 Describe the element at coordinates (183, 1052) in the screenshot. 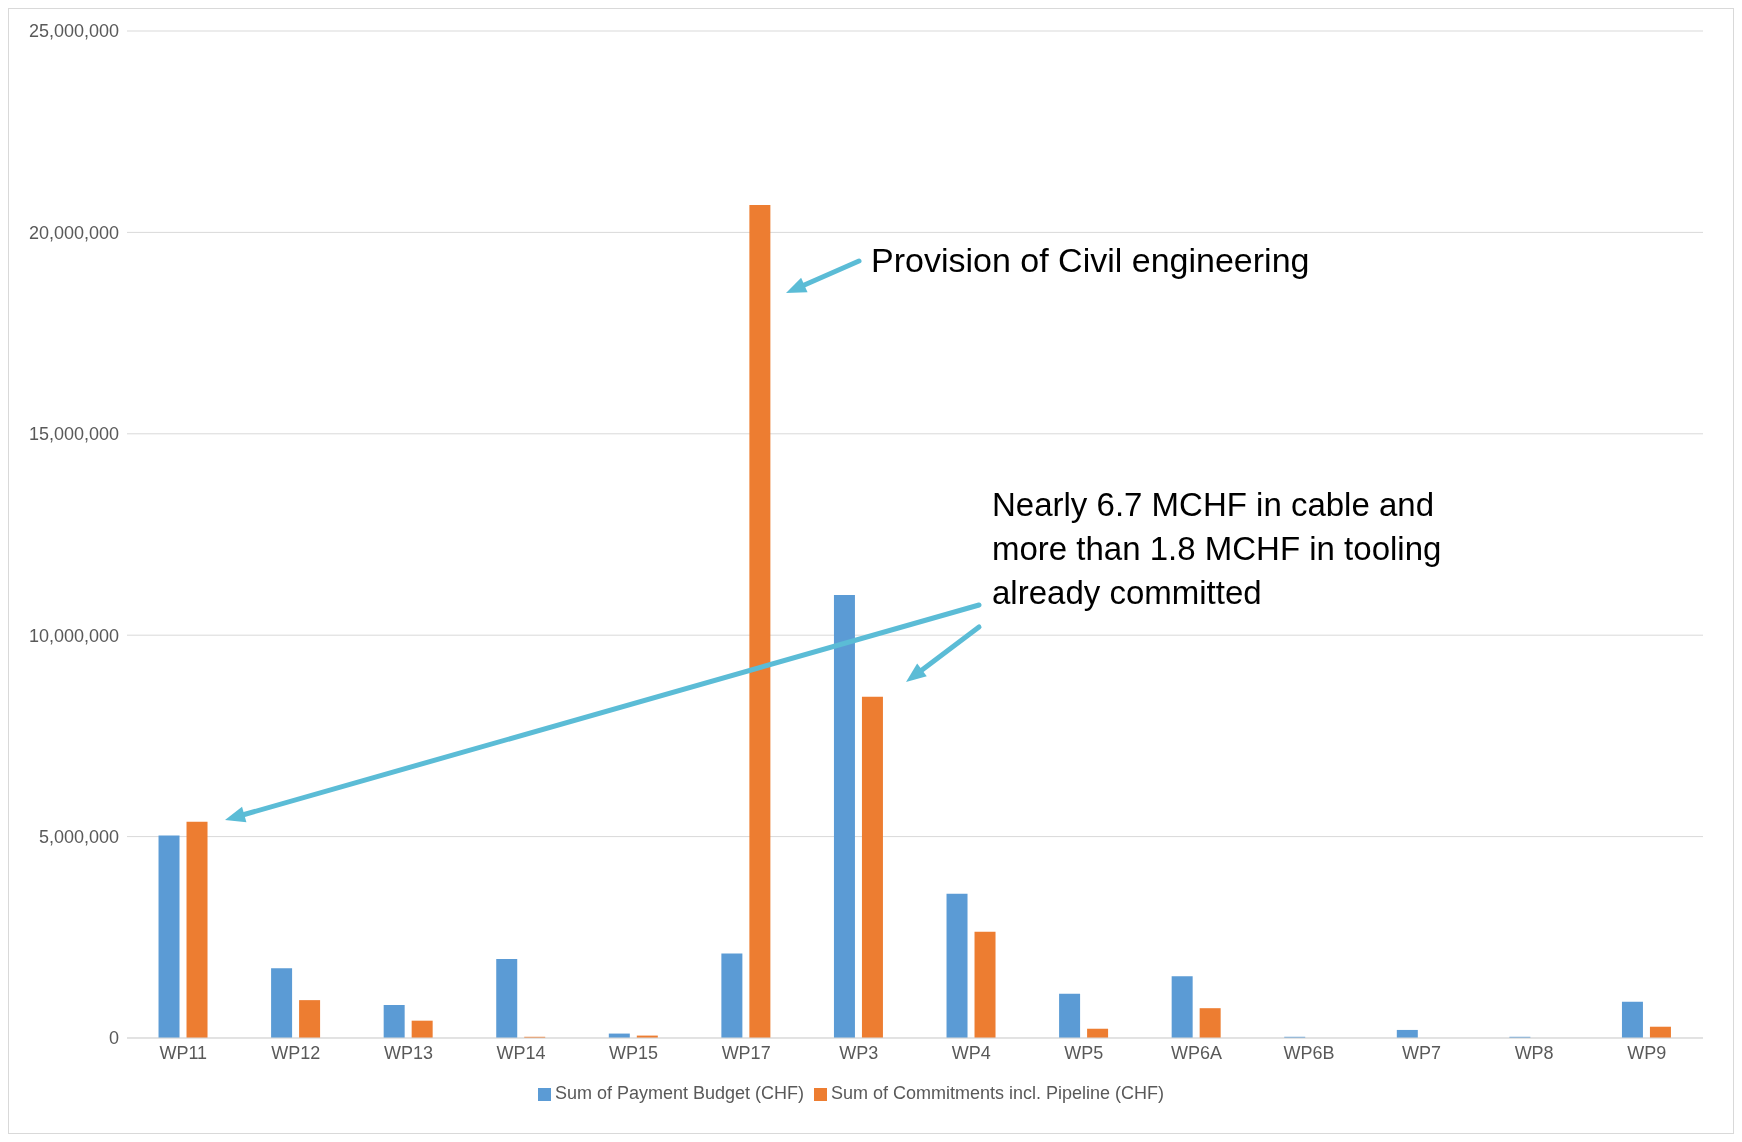

I see `x-tick-label: WP11` at that location.